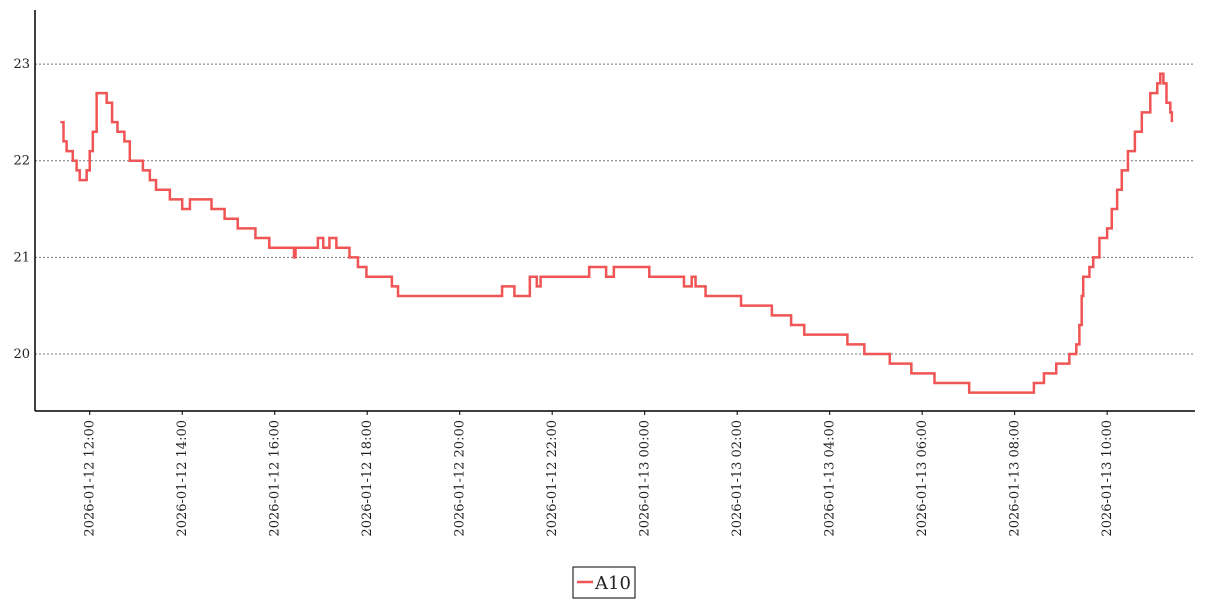 The image size is (1207, 604). I want to click on x-tick-label: 2026-01-13 00:00, so click(645, 478).